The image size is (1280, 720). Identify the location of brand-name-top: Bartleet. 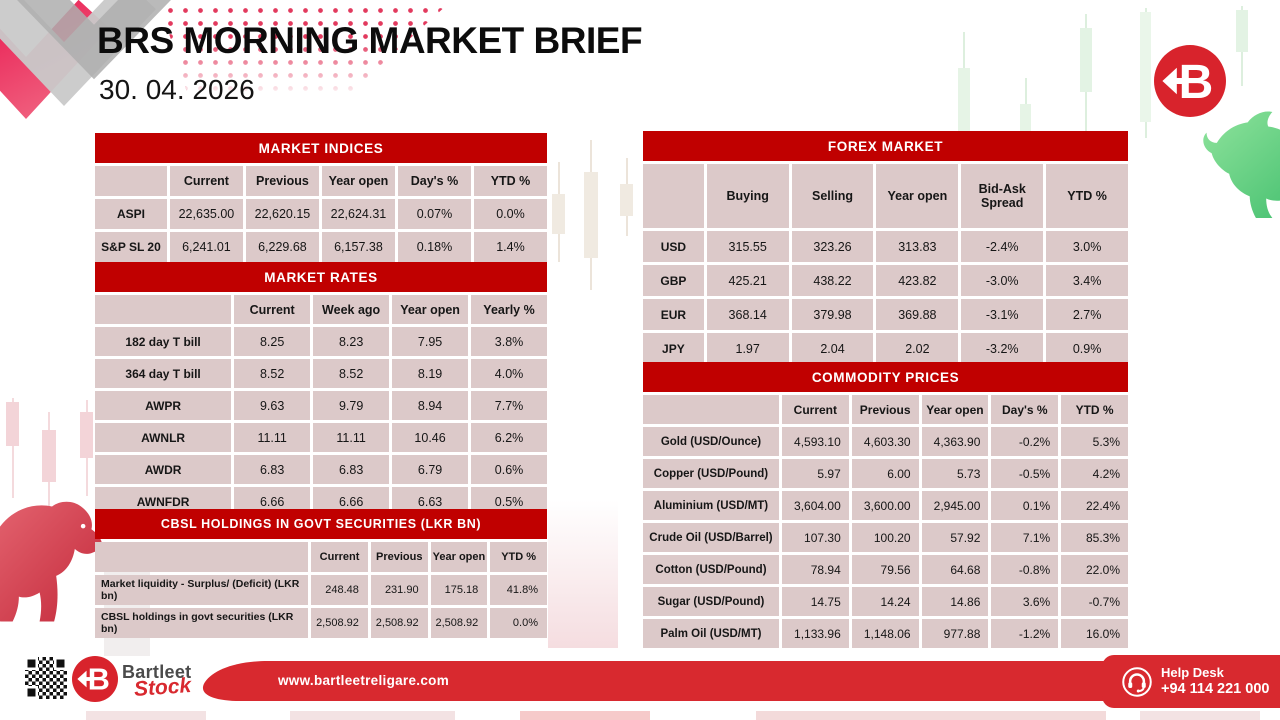
(157, 672).